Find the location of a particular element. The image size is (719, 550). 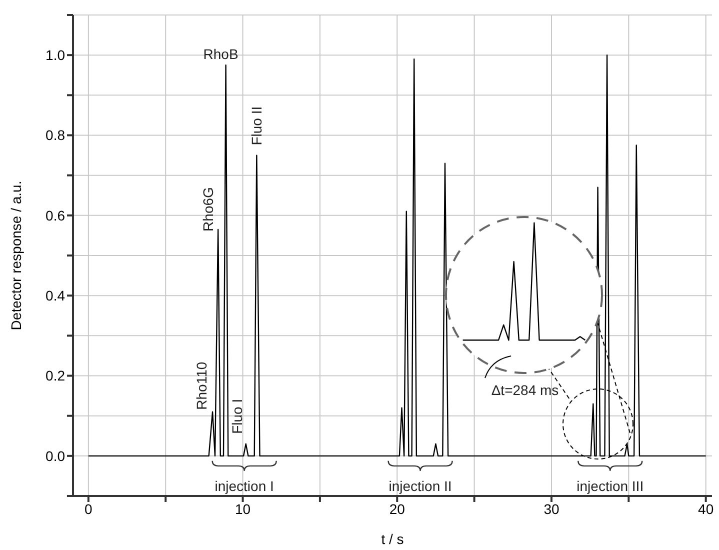

x-axis-title: t / s is located at coordinates (392, 539).